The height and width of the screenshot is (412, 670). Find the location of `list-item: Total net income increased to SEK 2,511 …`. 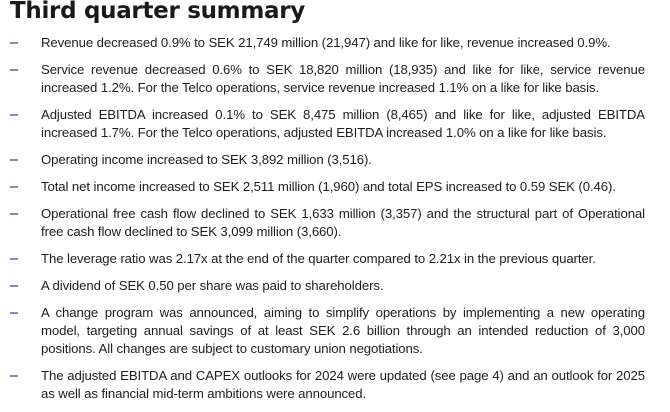

list-item: Total net income increased to SEK 2,511 … is located at coordinates (335, 187).